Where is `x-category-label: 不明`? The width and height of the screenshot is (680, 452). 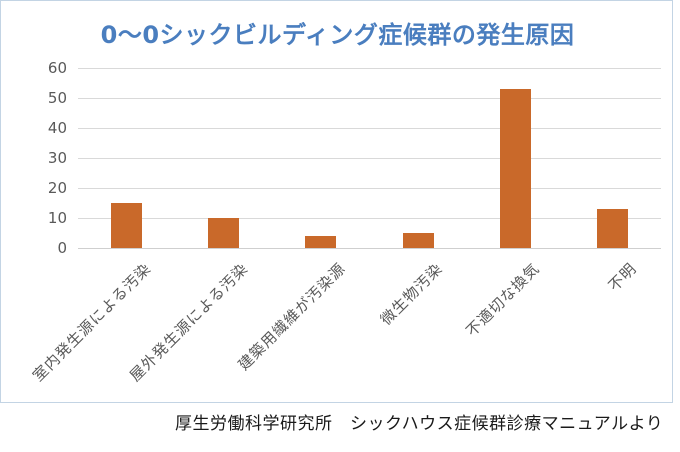
x-category-label: 不明 is located at coordinates (623, 277).